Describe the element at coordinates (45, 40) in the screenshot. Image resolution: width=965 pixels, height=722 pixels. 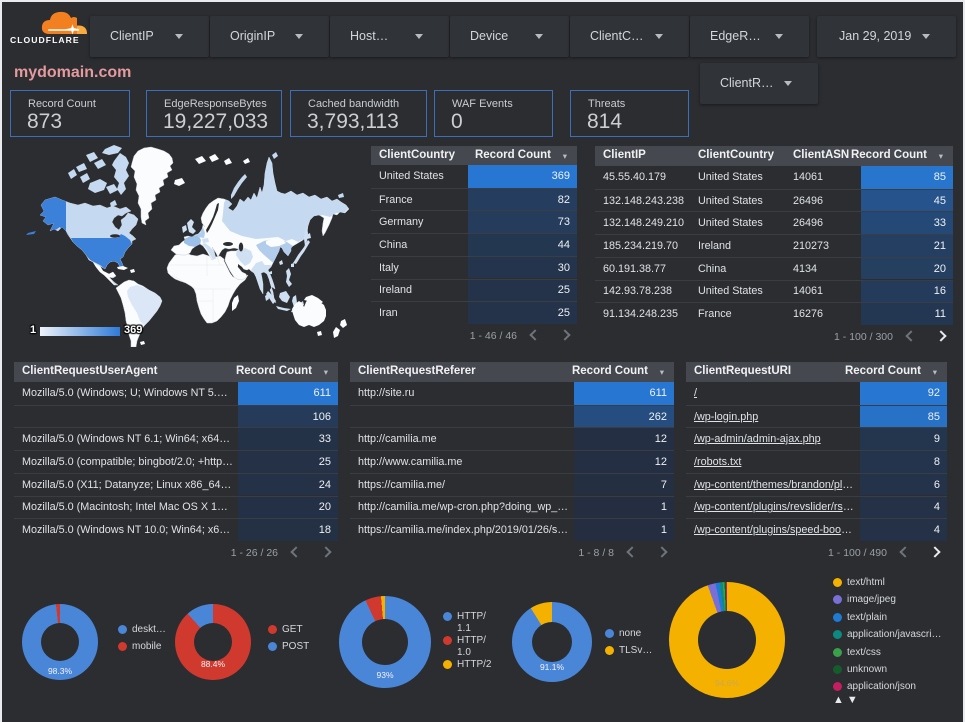
I see `svg-text: CLOUDFLARE` at that location.